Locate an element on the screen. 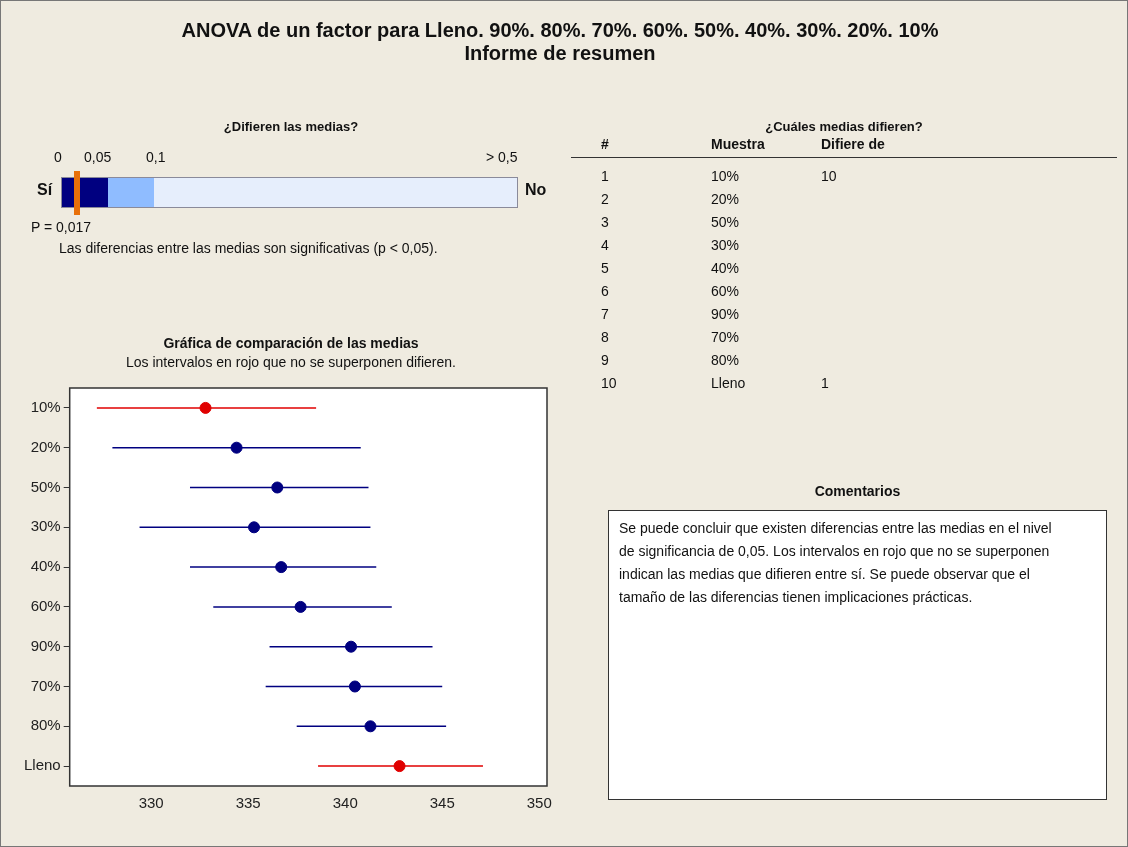  text: Informe de resumen is located at coordinates (560, 53).